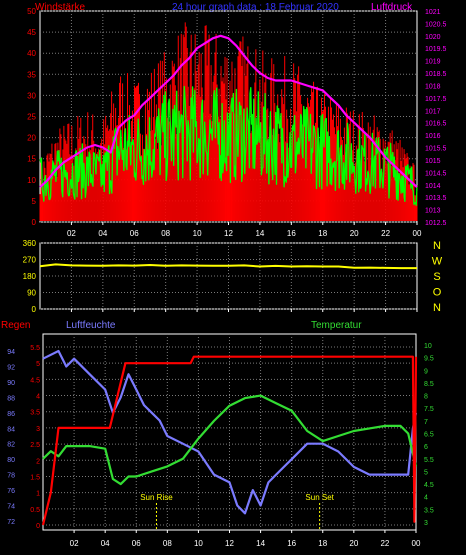  Describe the element at coordinates (436, 99) in the screenshot. I see `pressure-y-tick: 1017.5` at that location.